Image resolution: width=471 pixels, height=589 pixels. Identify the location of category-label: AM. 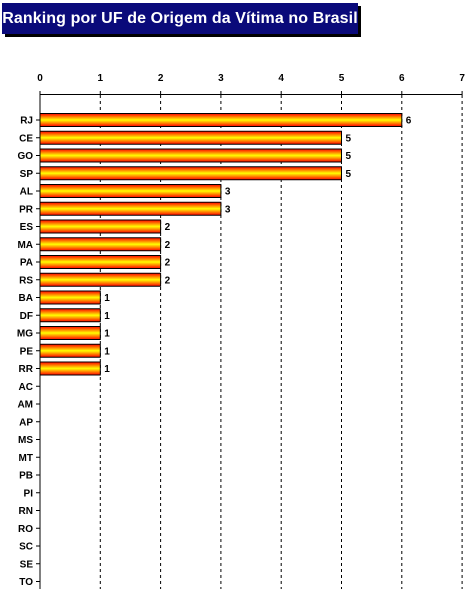
(25, 405).